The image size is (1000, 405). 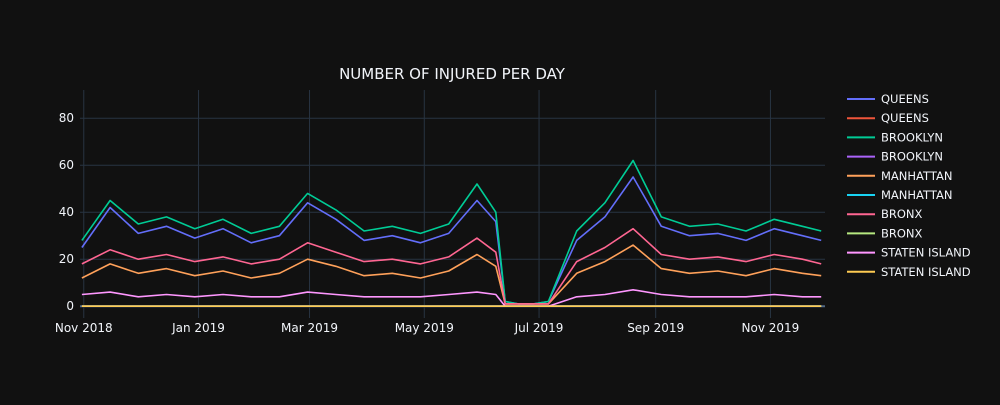 What do you see at coordinates (771, 328) in the screenshot?
I see `x-tick-label: Nov 2019` at bounding box center [771, 328].